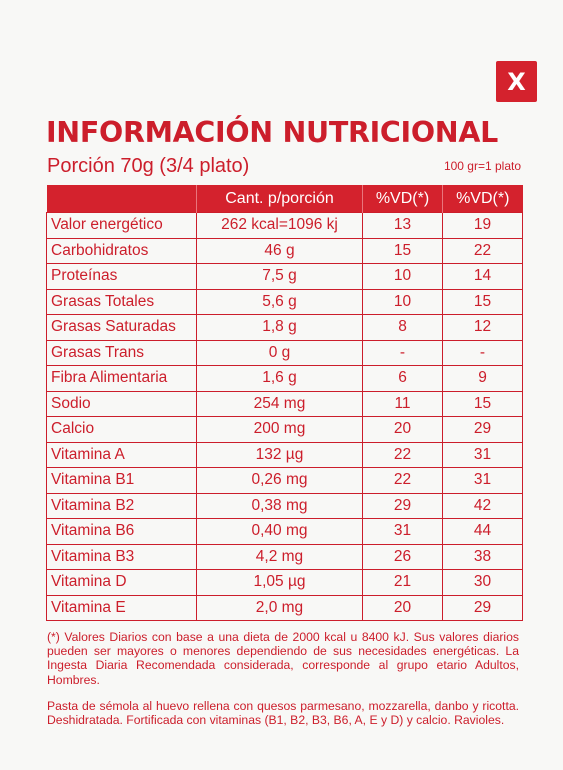 This screenshot has height=770, width=563. What do you see at coordinates (402, 505) in the screenshot?
I see `dv-per-portion: 29` at bounding box center [402, 505].